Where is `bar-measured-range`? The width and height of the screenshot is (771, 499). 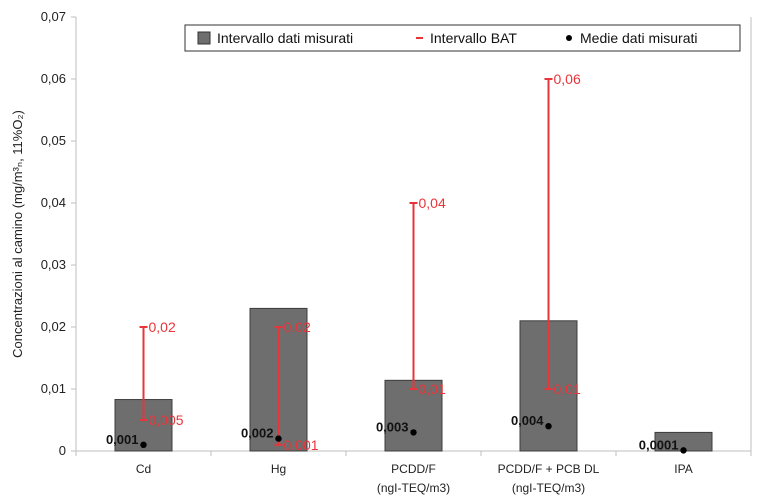
bar-measured-range is located at coordinates (413, 415).